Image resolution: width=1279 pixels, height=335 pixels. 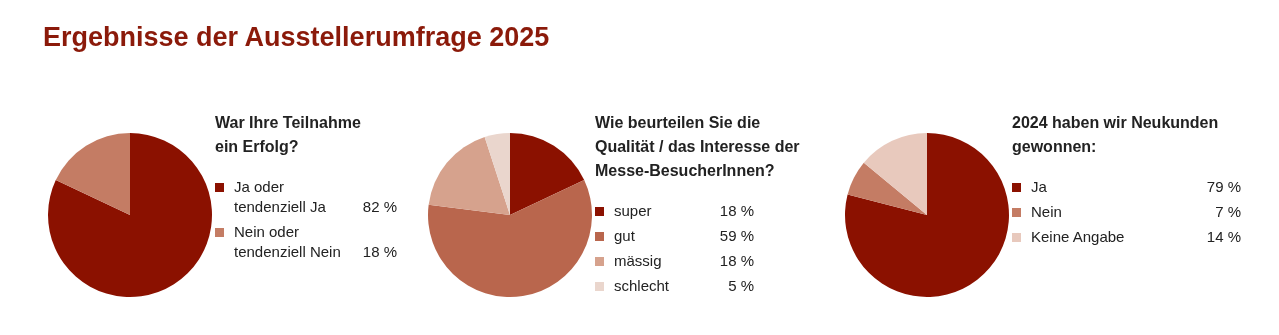 What do you see at coordinates (280, 197) in the screenshot?
I see `legend-label: Ja oder tendenziell Ja` at bounding box center [280, 197].